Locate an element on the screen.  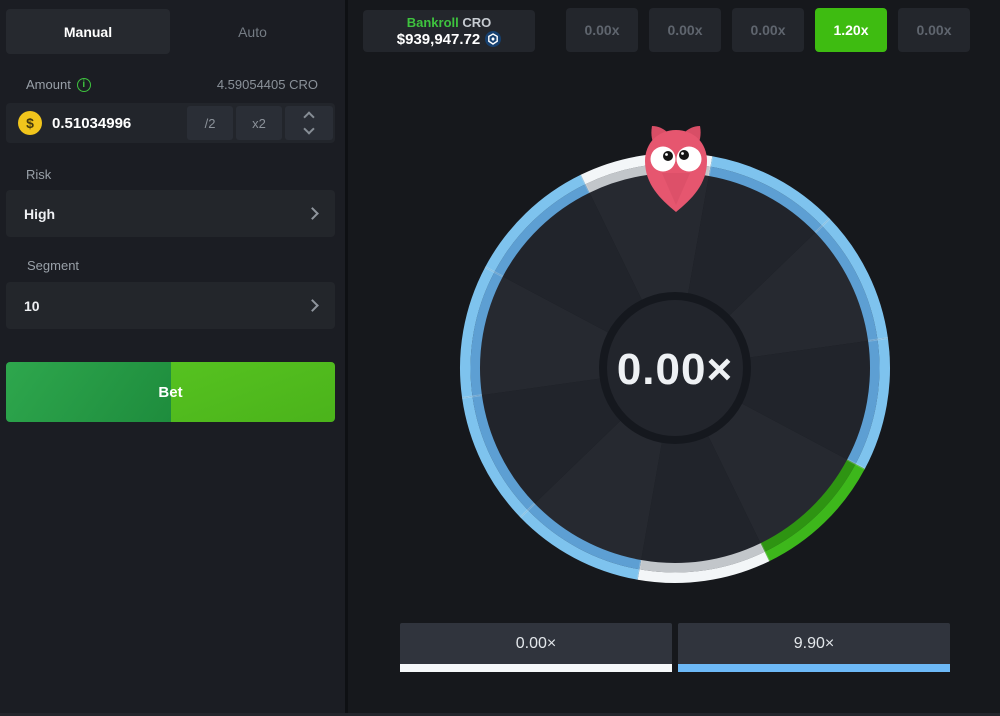
bet-button-fill is located at coordinates (252, 392).